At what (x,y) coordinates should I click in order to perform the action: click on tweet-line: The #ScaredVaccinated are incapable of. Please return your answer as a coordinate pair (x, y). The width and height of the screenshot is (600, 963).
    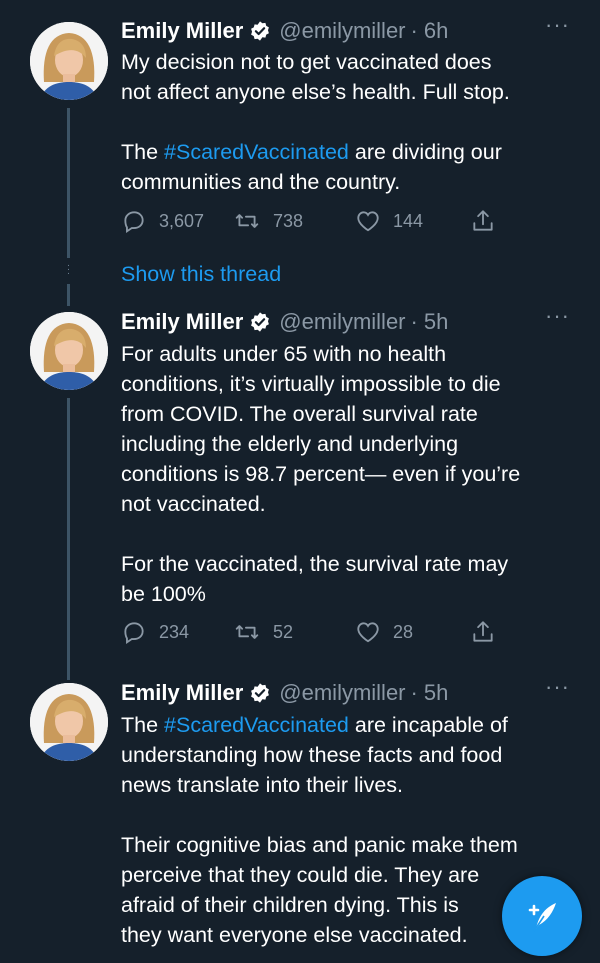
    Looking at the image, I should click on (351, 725).